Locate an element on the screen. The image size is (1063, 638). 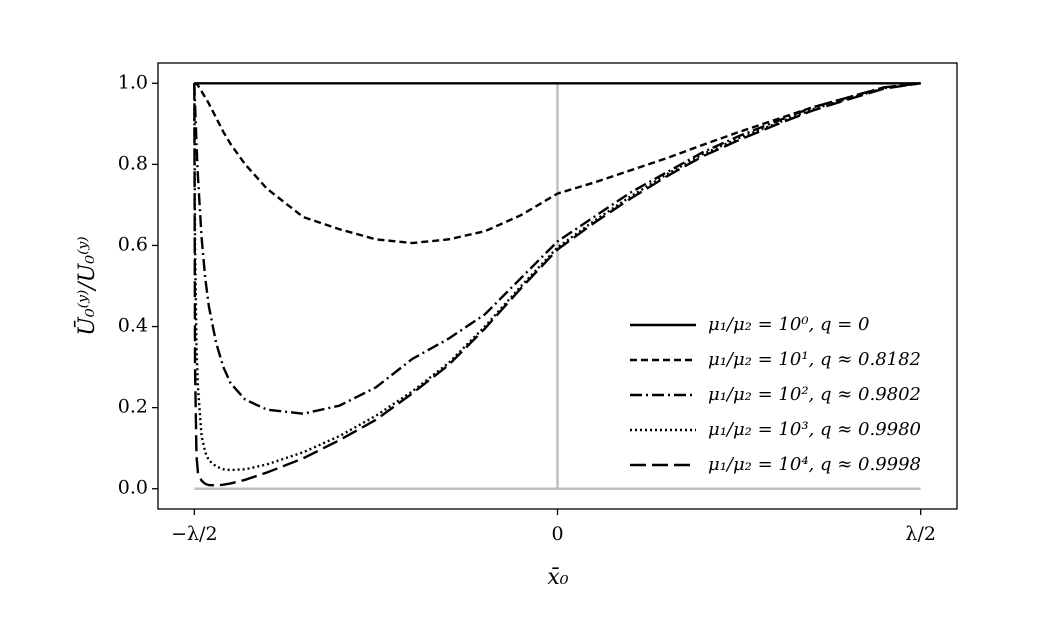
legend-label: μ₁/μ₂ = 10², q ≈ 0.9802 is located at coordinates (814, 394).